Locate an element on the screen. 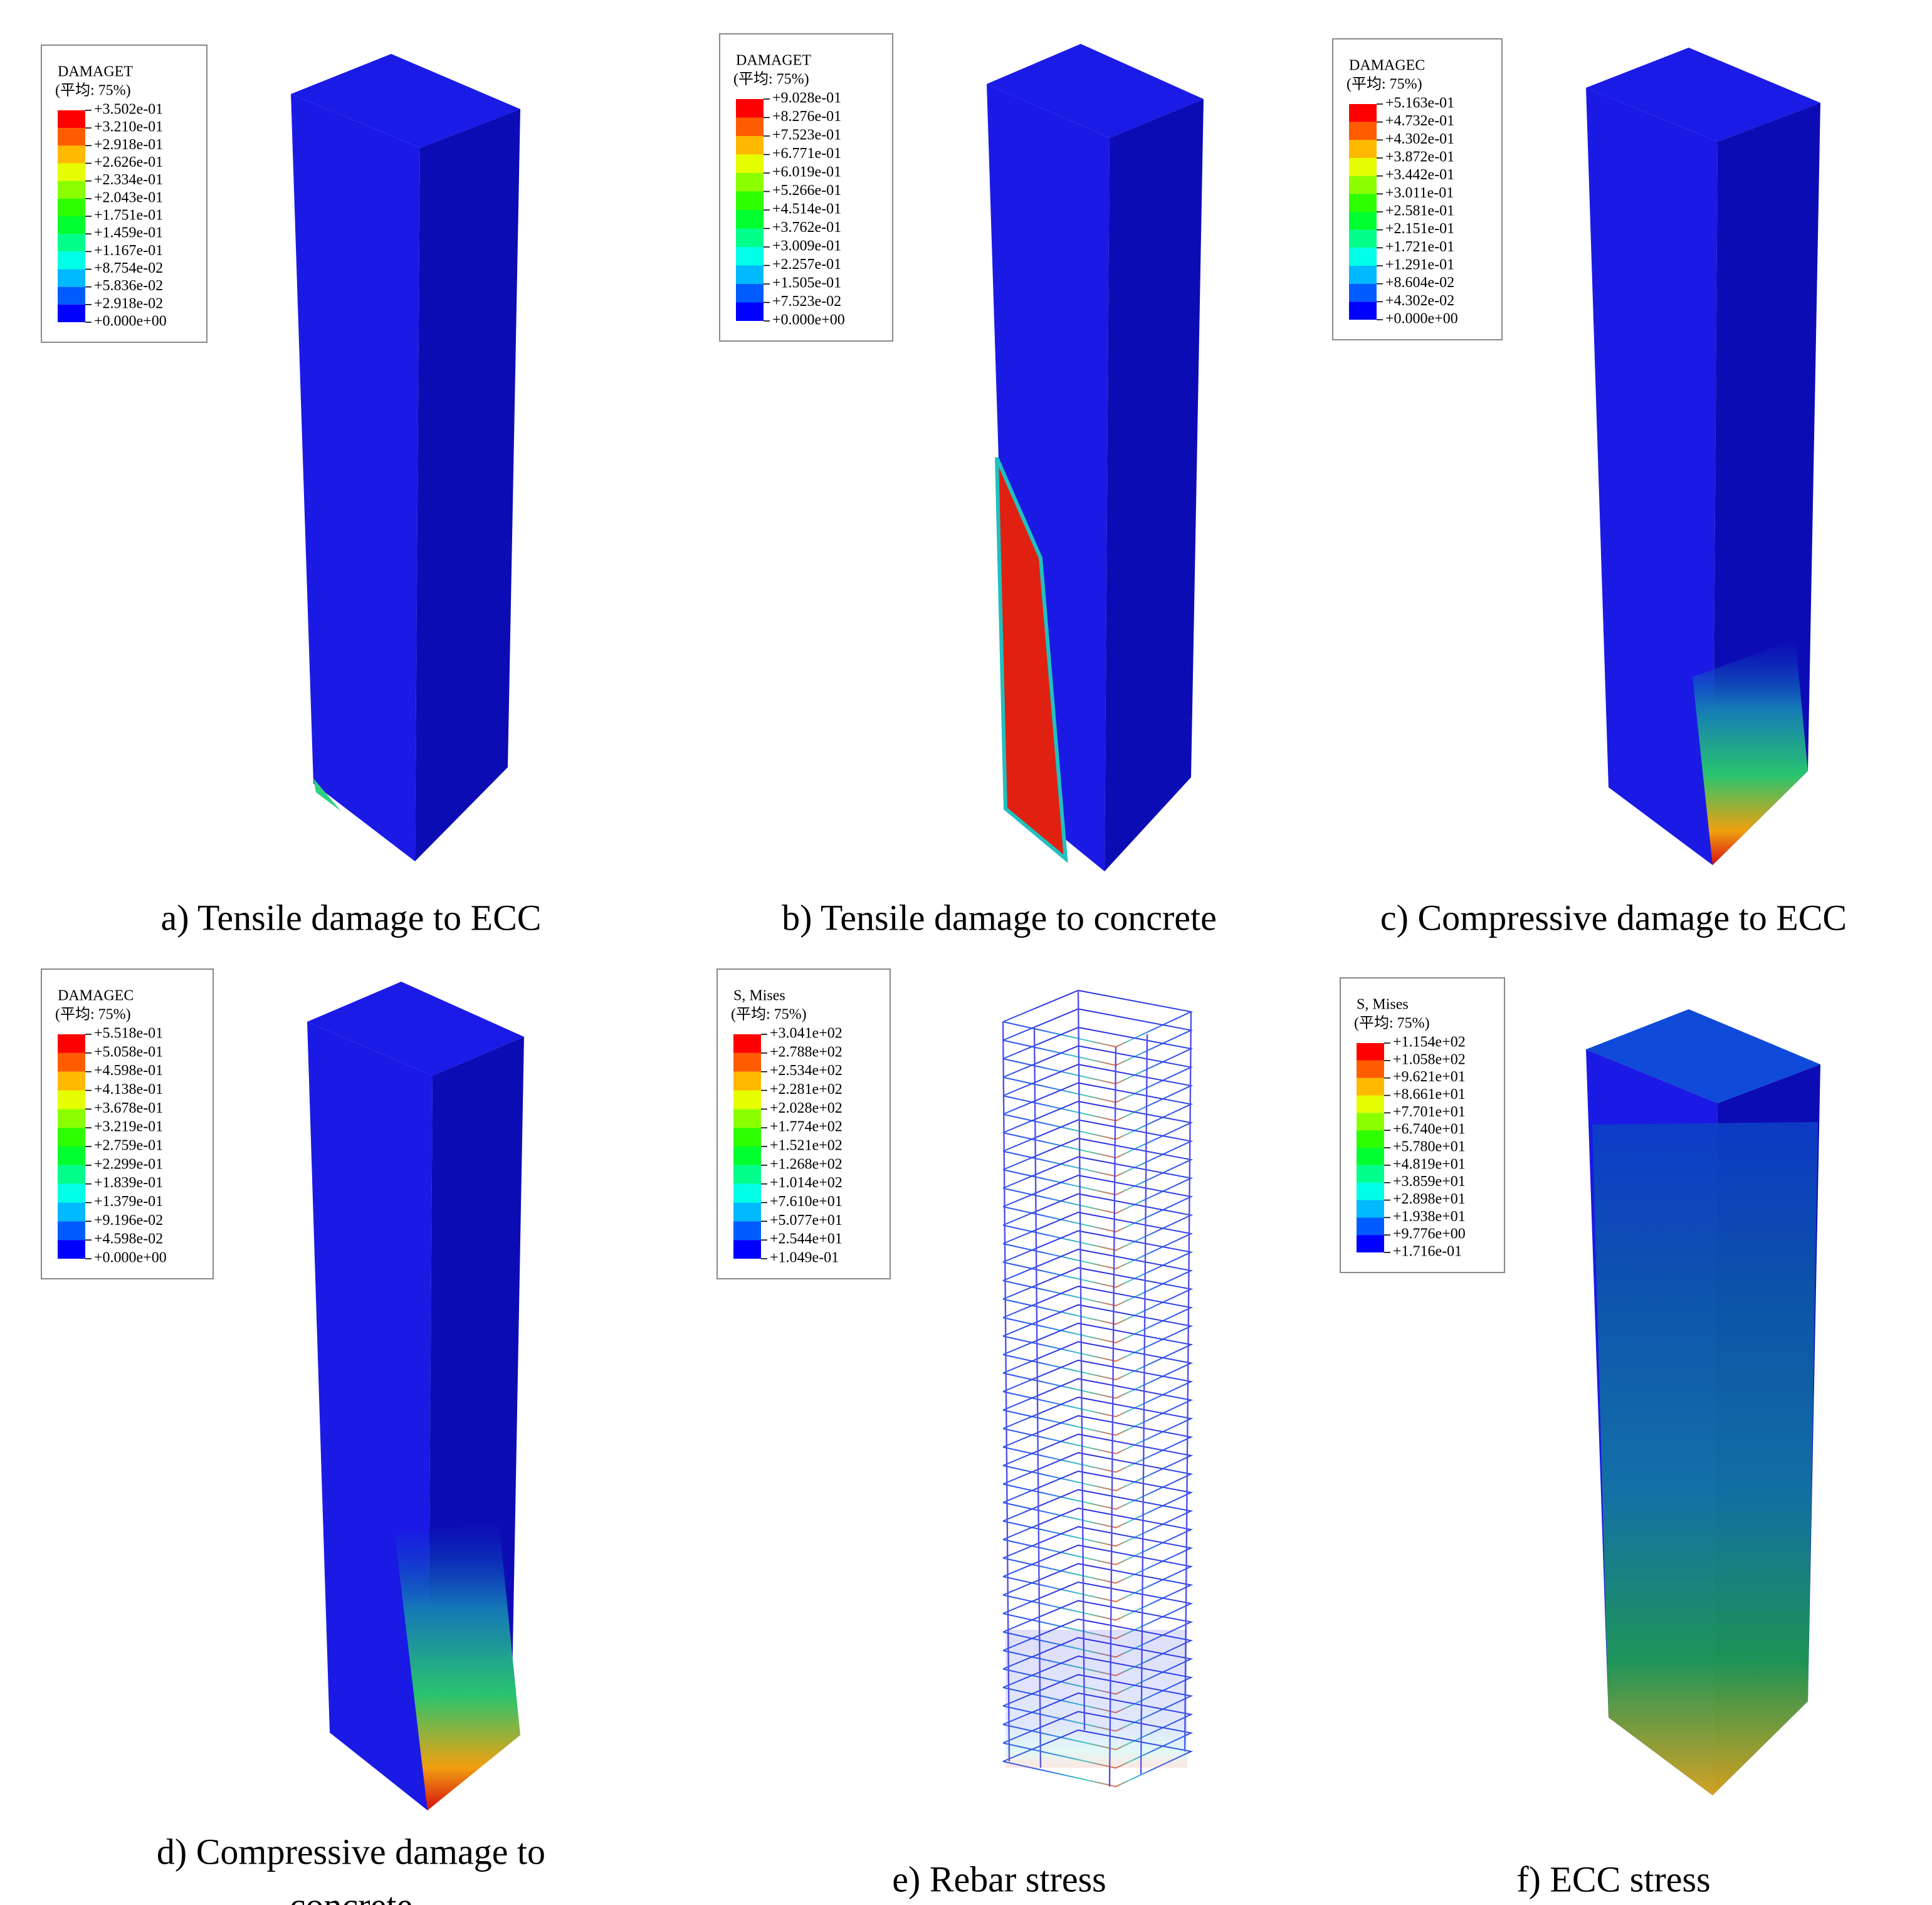 This screenshot has width=1932, height=1905. legend-label: +2.918e-01 is located at coordinates (128, 145).